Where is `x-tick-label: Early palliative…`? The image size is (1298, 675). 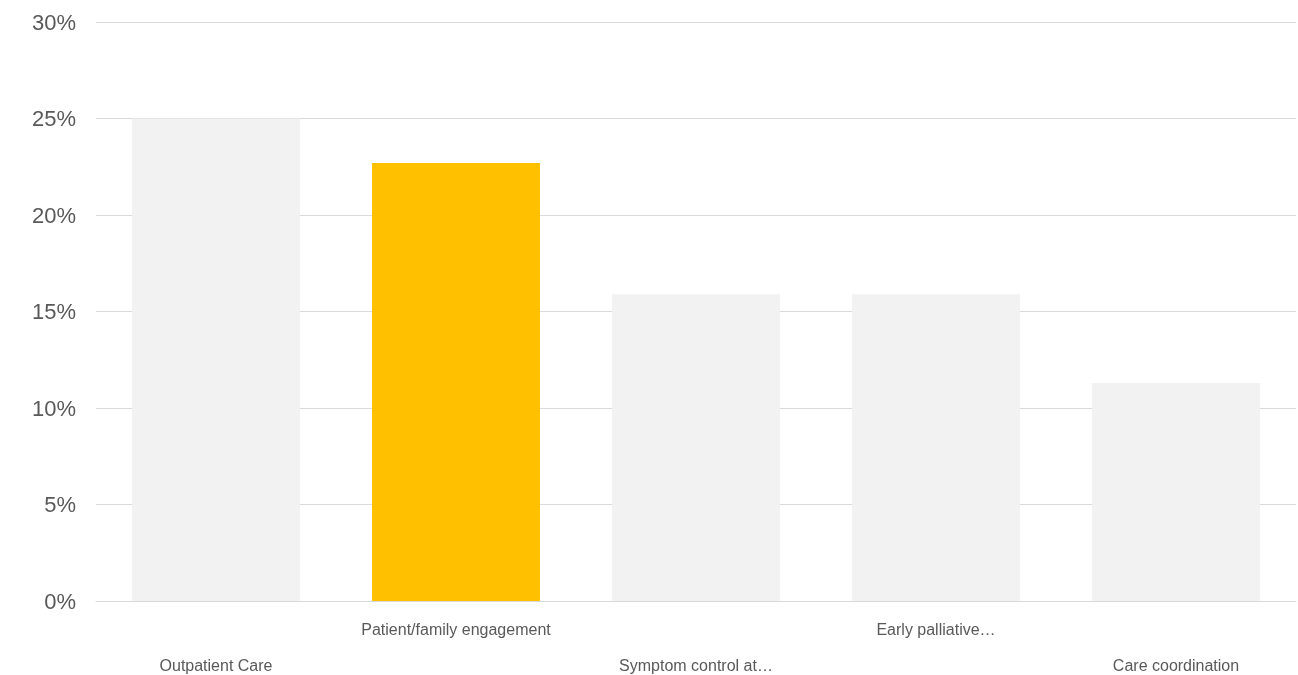
x-tick-label: Early palliative… is located at coordinates (936, 629).